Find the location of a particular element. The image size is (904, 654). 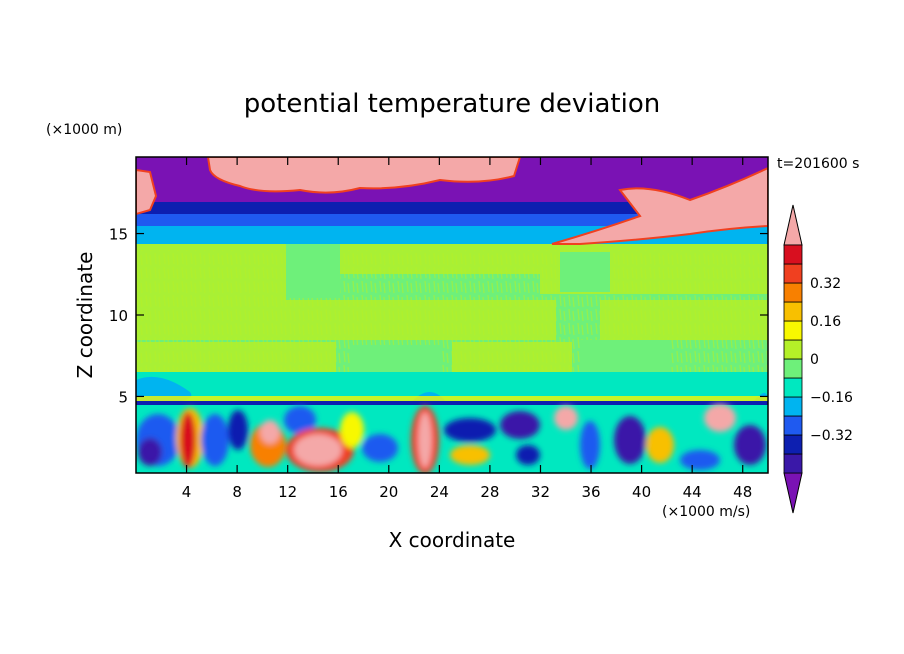

tropopause-blue is located at coordinates (452, 219).